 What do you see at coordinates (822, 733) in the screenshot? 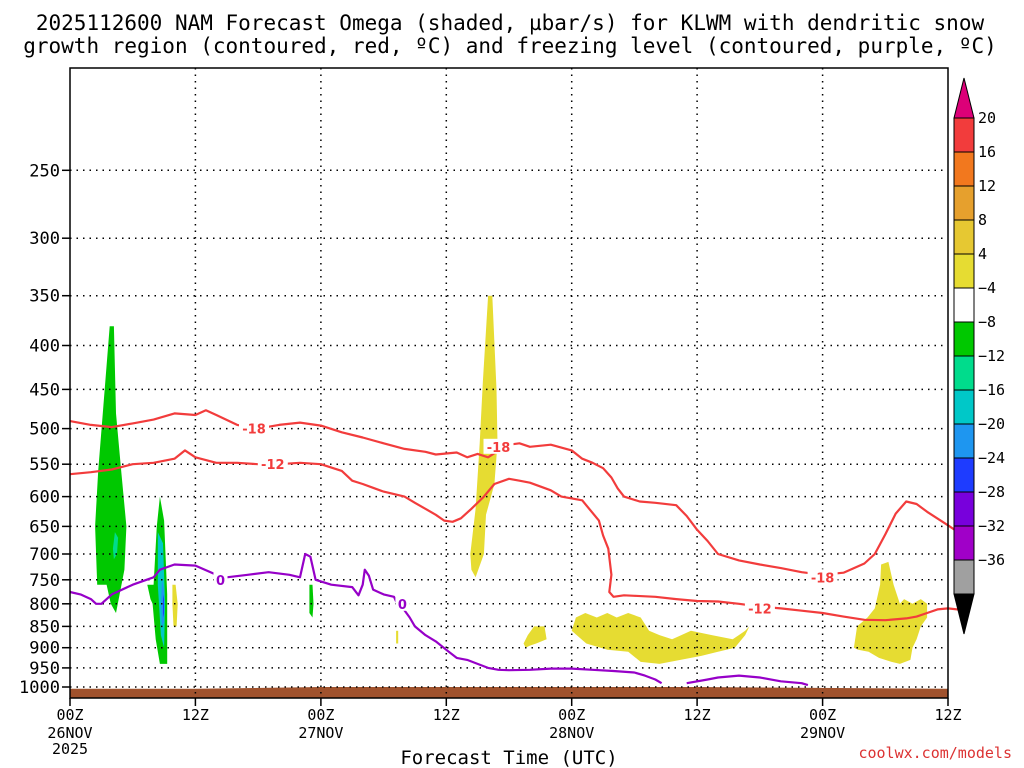
I see `xtick-date-72: 29NOV` at bounding box center [822, 733].